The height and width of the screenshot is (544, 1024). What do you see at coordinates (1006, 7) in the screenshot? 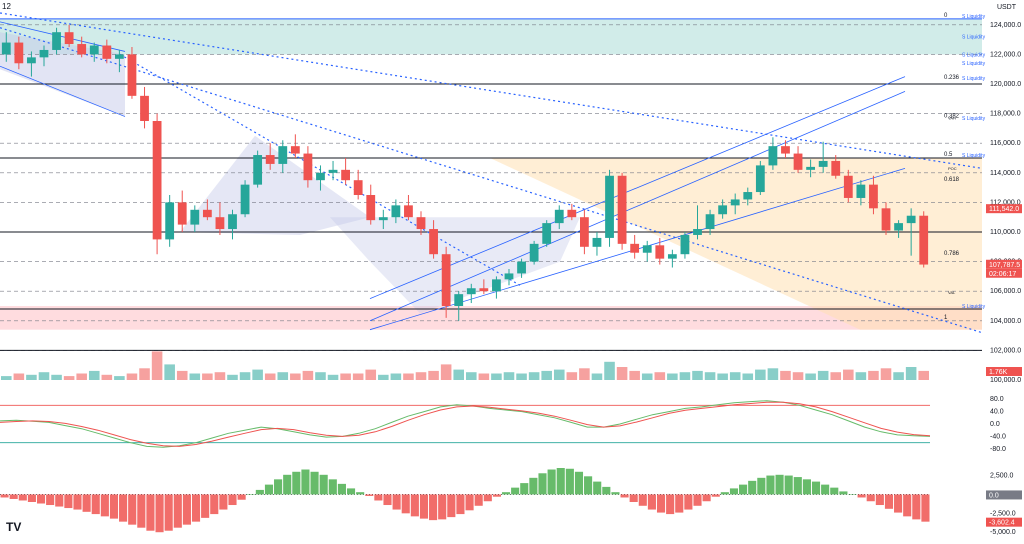
I see `currency-label: USDT` at bounding box center [1006, 7].